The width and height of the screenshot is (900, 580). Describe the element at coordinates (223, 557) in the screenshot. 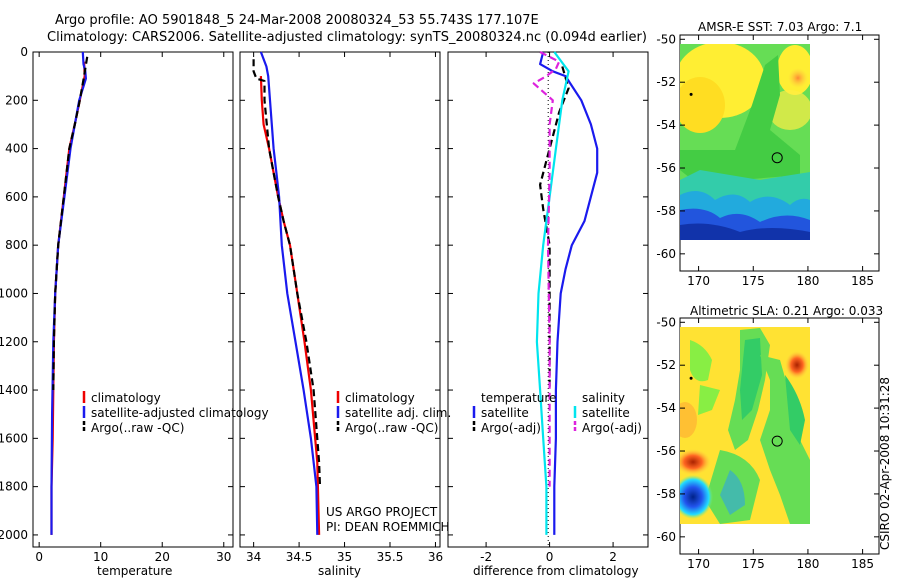

I see `x-tick-label: 30` at that location.